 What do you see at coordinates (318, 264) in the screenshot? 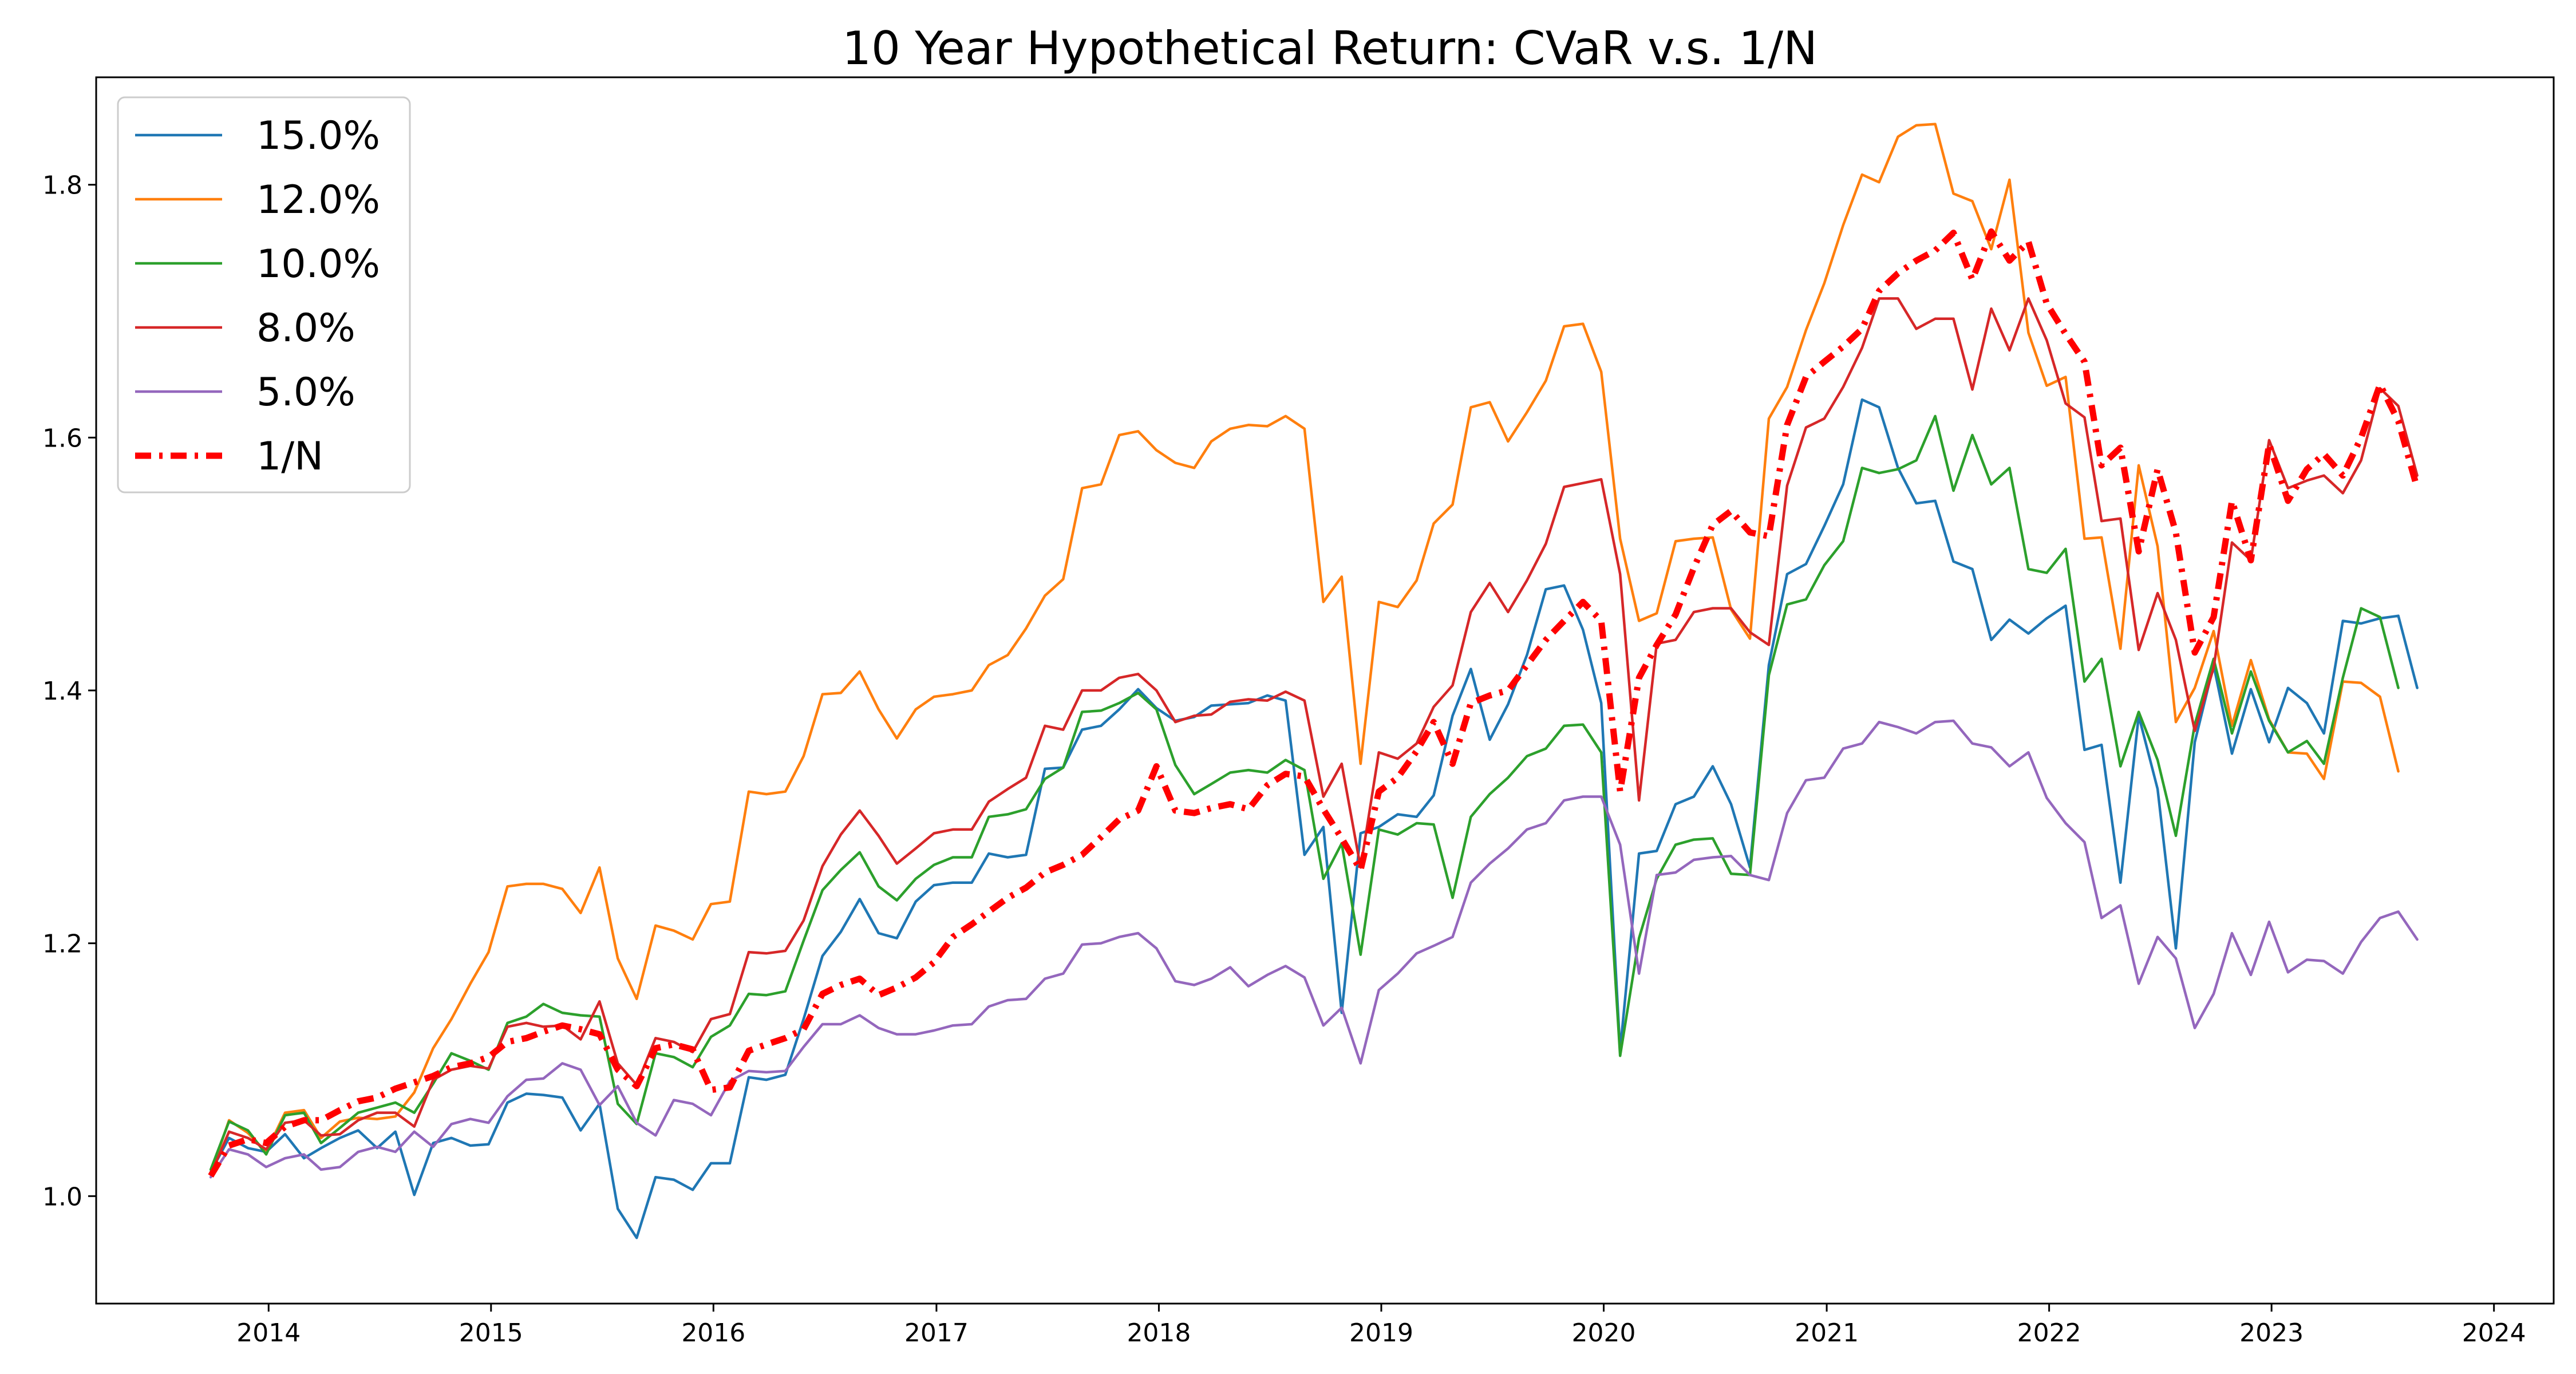
I see `legend-label: 10.0%` at bounding box center [318, 264].